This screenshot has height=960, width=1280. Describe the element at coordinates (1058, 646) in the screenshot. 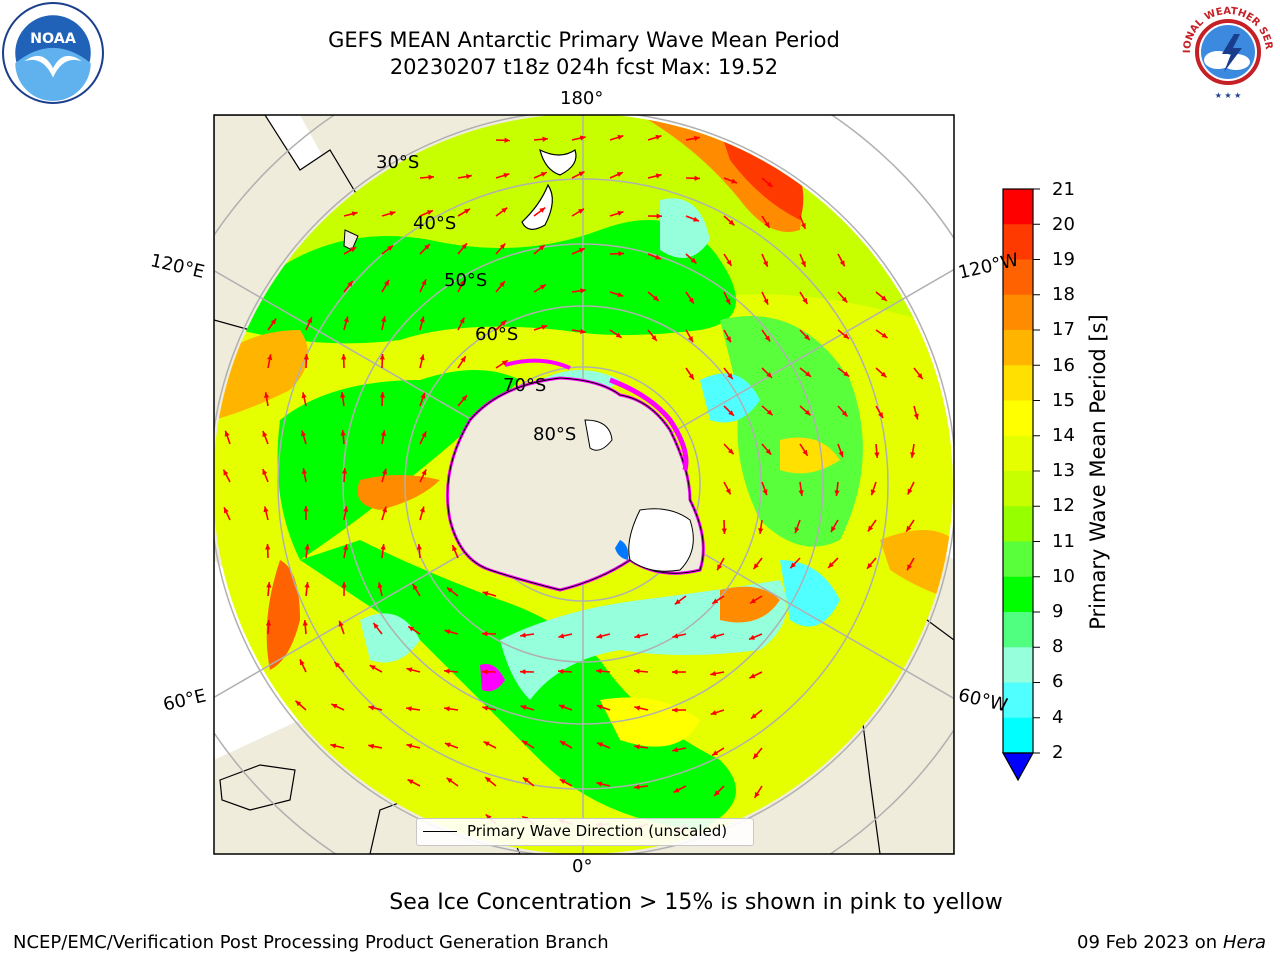

I see `colorbar-tick-label: 8` at that location.